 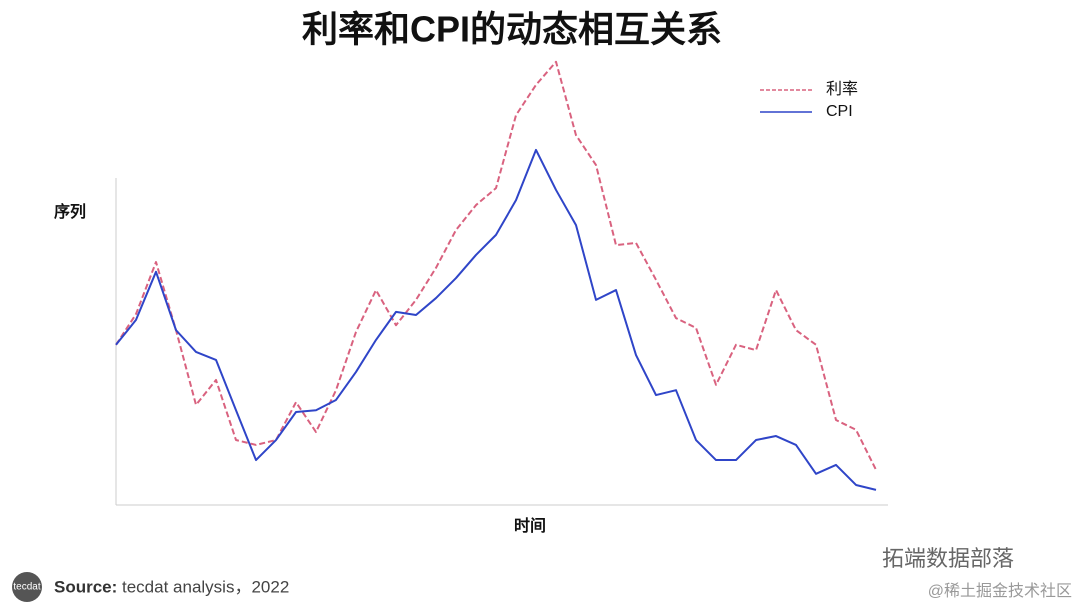 I want to click on source-label: Source:, so click(x=85, y=586).